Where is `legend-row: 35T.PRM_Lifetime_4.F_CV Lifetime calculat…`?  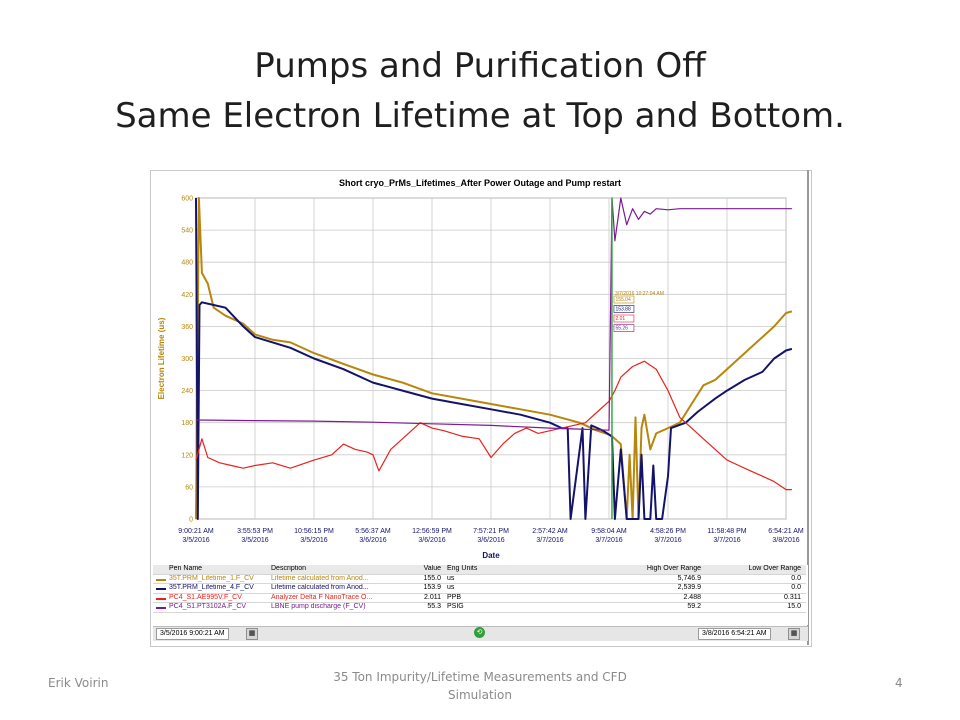 legend-row: 35T.PRM_Lifetime_4.F_CV Lifetime calculat… is located at coordinates (479, 589).